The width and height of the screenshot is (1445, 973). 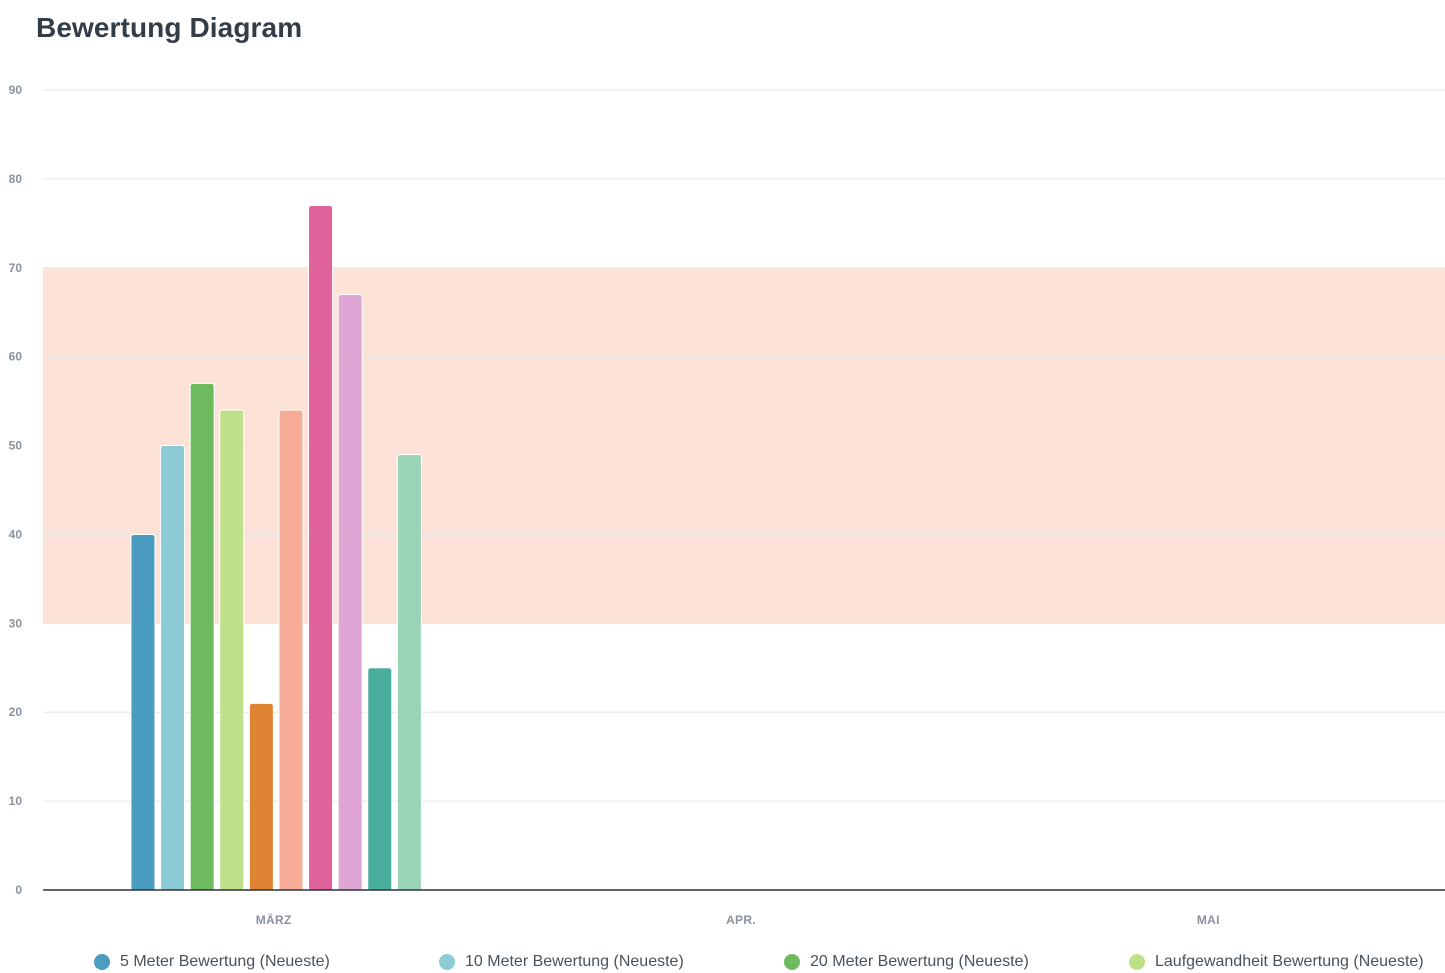 I want to click on legend-label-5m: 5 Meter Bewertung (Neueste), so click(x=225, y=961).